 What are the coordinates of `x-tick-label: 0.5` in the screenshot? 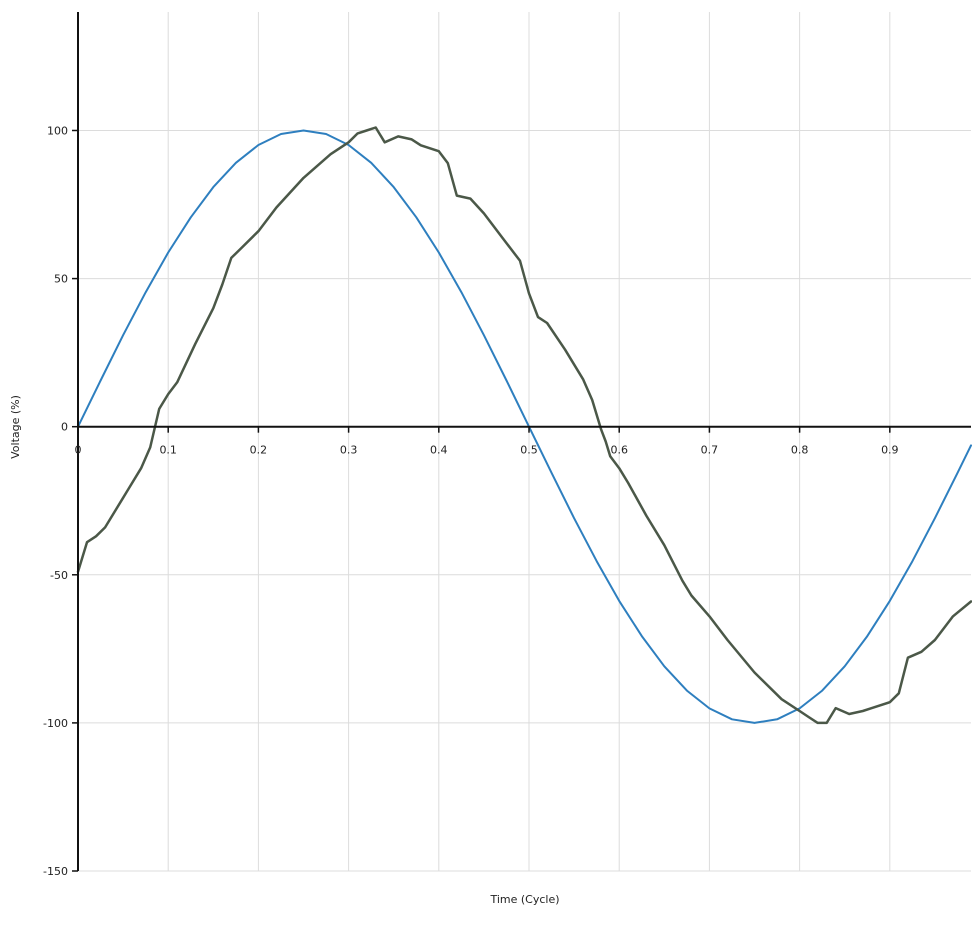 It's located at (529, 450).